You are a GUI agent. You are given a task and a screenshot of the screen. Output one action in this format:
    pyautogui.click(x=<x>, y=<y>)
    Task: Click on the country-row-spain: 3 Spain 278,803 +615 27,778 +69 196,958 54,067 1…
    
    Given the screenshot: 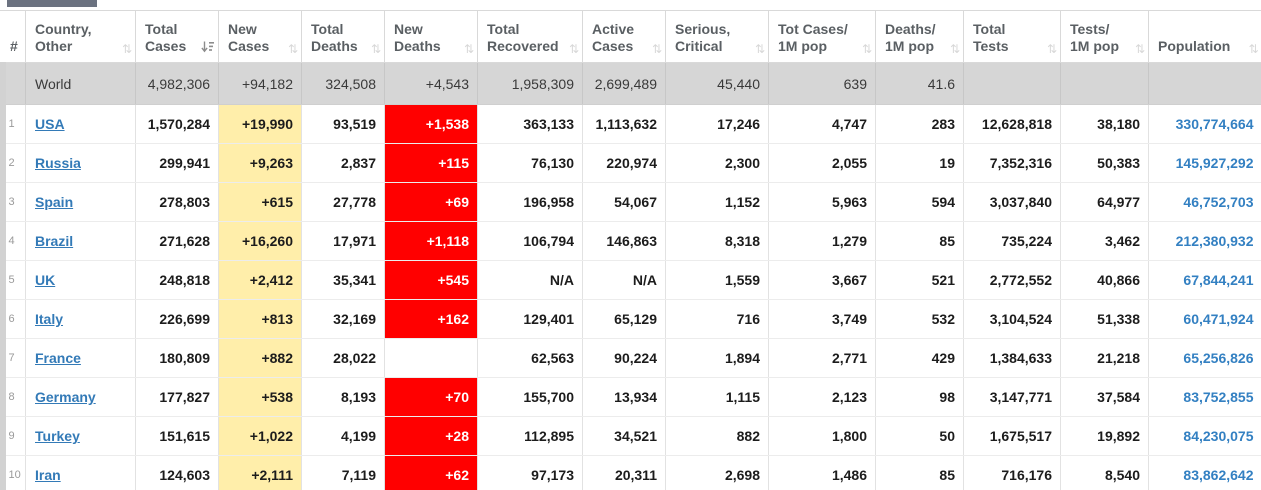 What is the action you would take?
    pyautogui.click(x=630, y=202)
    